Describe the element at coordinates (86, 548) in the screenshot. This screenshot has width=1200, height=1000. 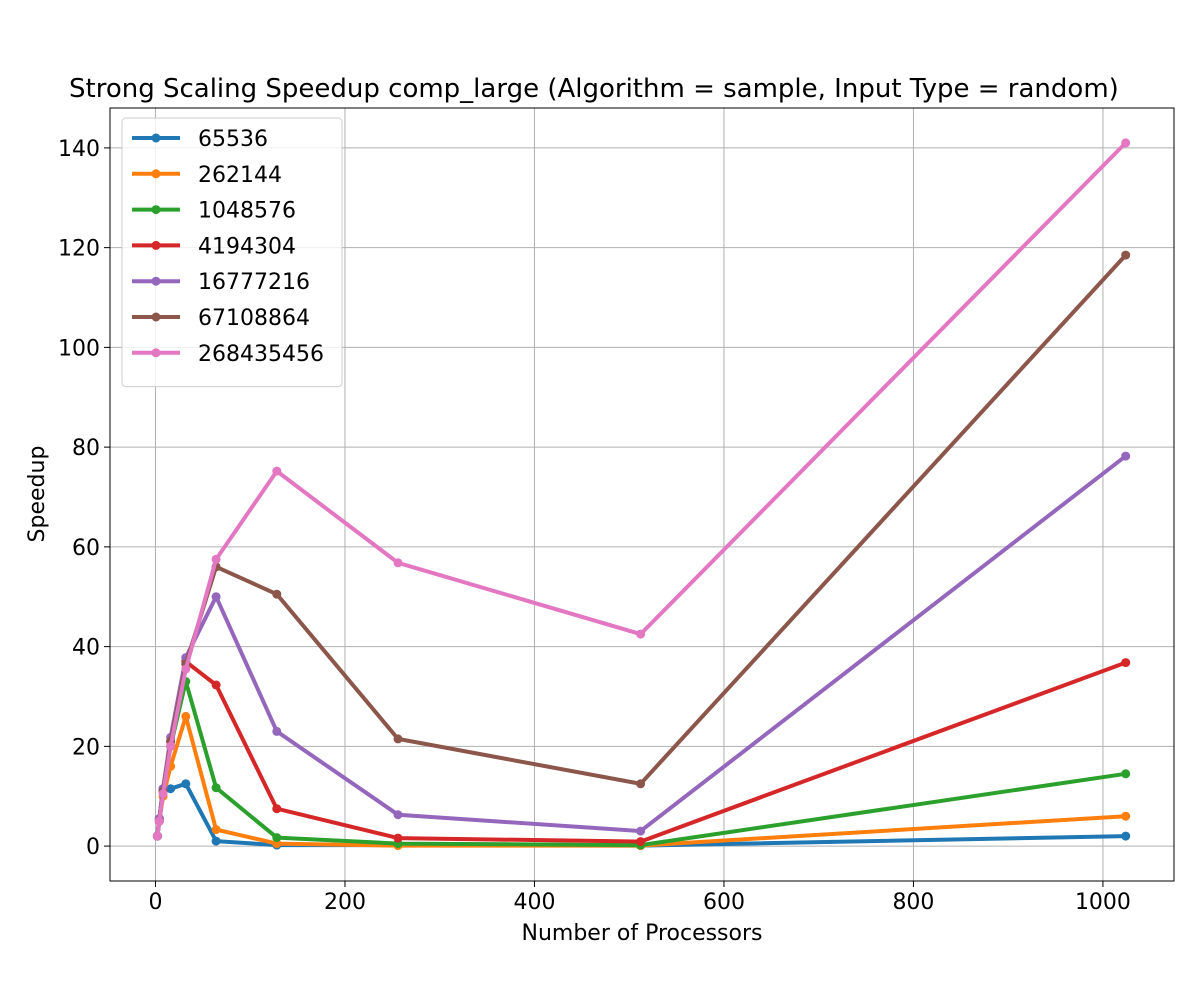
I see `y-tick-label: 60` at that location.